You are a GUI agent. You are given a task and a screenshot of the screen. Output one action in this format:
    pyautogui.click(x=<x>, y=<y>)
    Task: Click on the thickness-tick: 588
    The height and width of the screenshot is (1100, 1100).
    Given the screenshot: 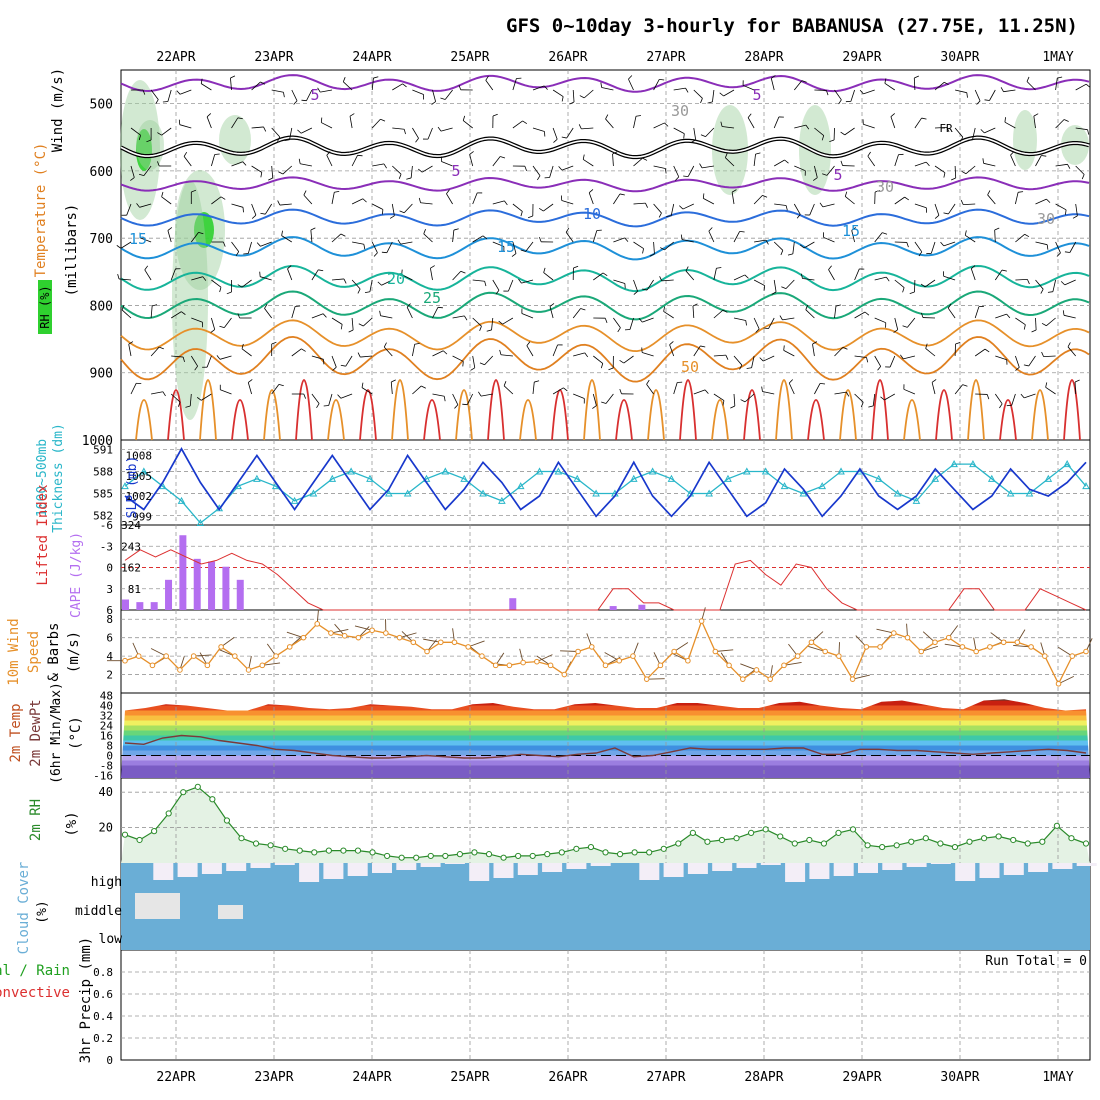 What is the action you would take?
    pyautogui.click(x=103, y=471)
    